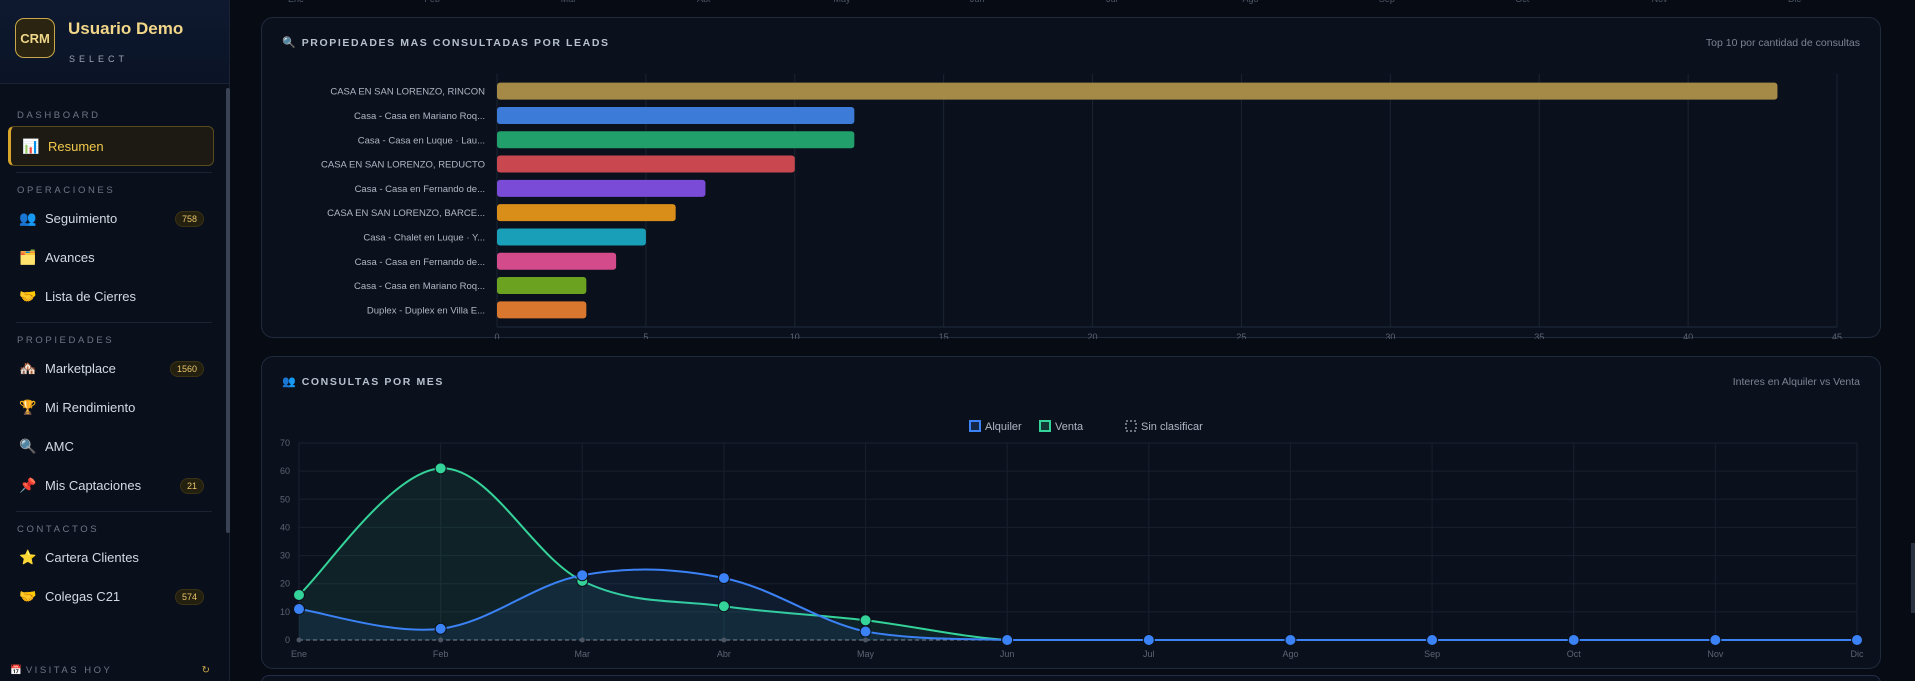 The width and height of the screenshot is (1915, 681). I want to click on card-title: PROPIEDADES MAS CONSULTADAS POR LEADS, so click(455, 42).